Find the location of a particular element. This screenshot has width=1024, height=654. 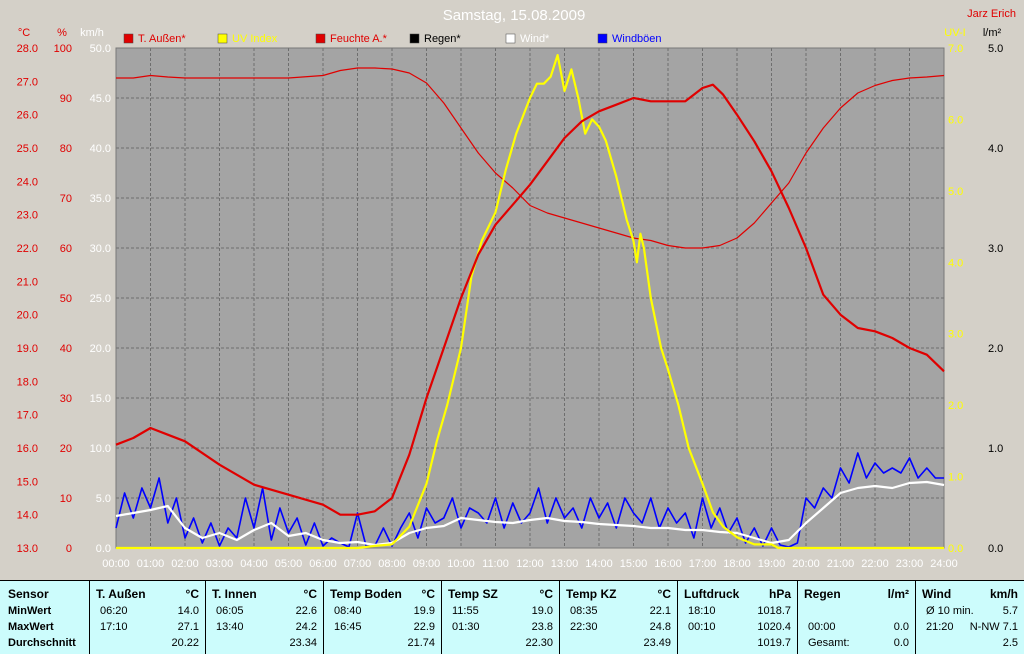

avg-value: 1019.7 is located at coordinates (774, 643).